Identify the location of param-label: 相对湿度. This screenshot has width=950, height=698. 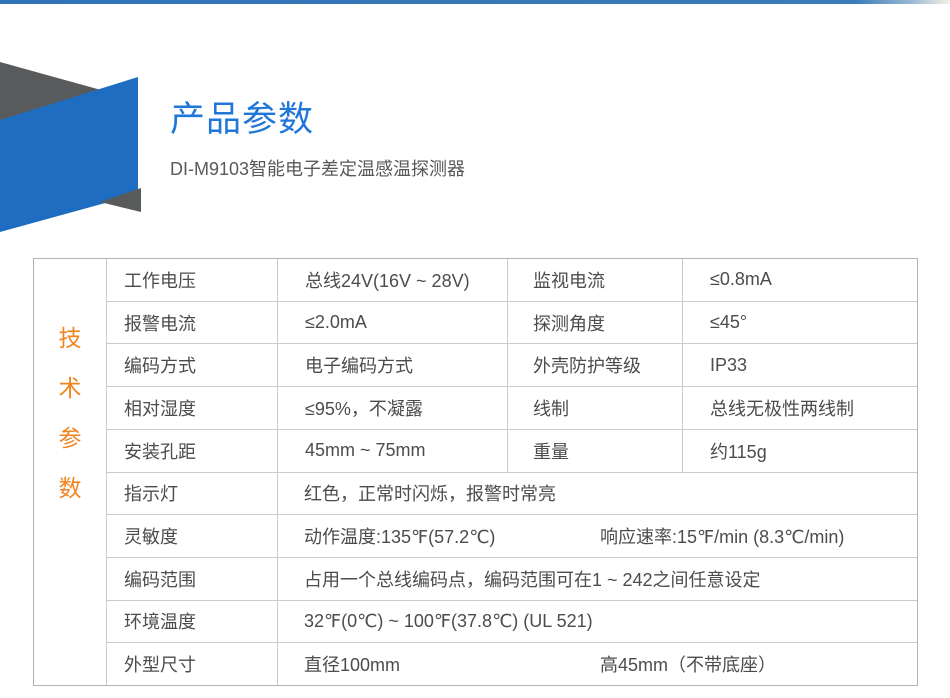
(192, 408).